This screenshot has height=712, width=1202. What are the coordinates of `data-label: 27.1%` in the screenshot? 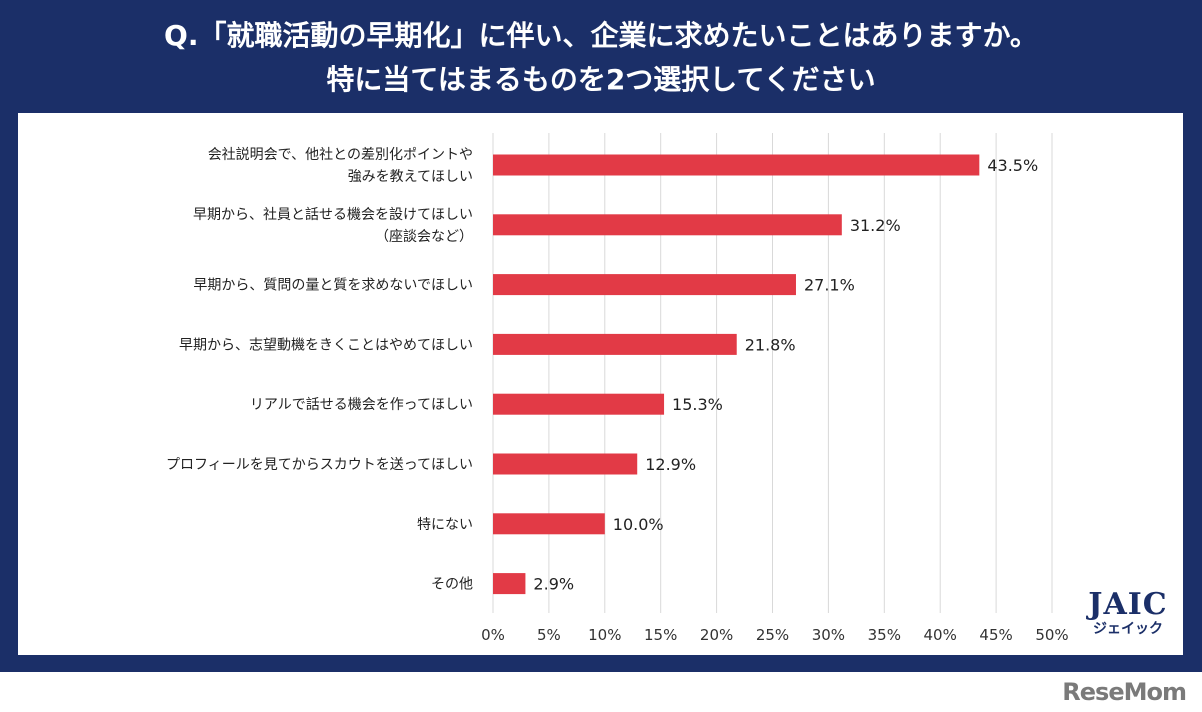 It's located at (829, 285).